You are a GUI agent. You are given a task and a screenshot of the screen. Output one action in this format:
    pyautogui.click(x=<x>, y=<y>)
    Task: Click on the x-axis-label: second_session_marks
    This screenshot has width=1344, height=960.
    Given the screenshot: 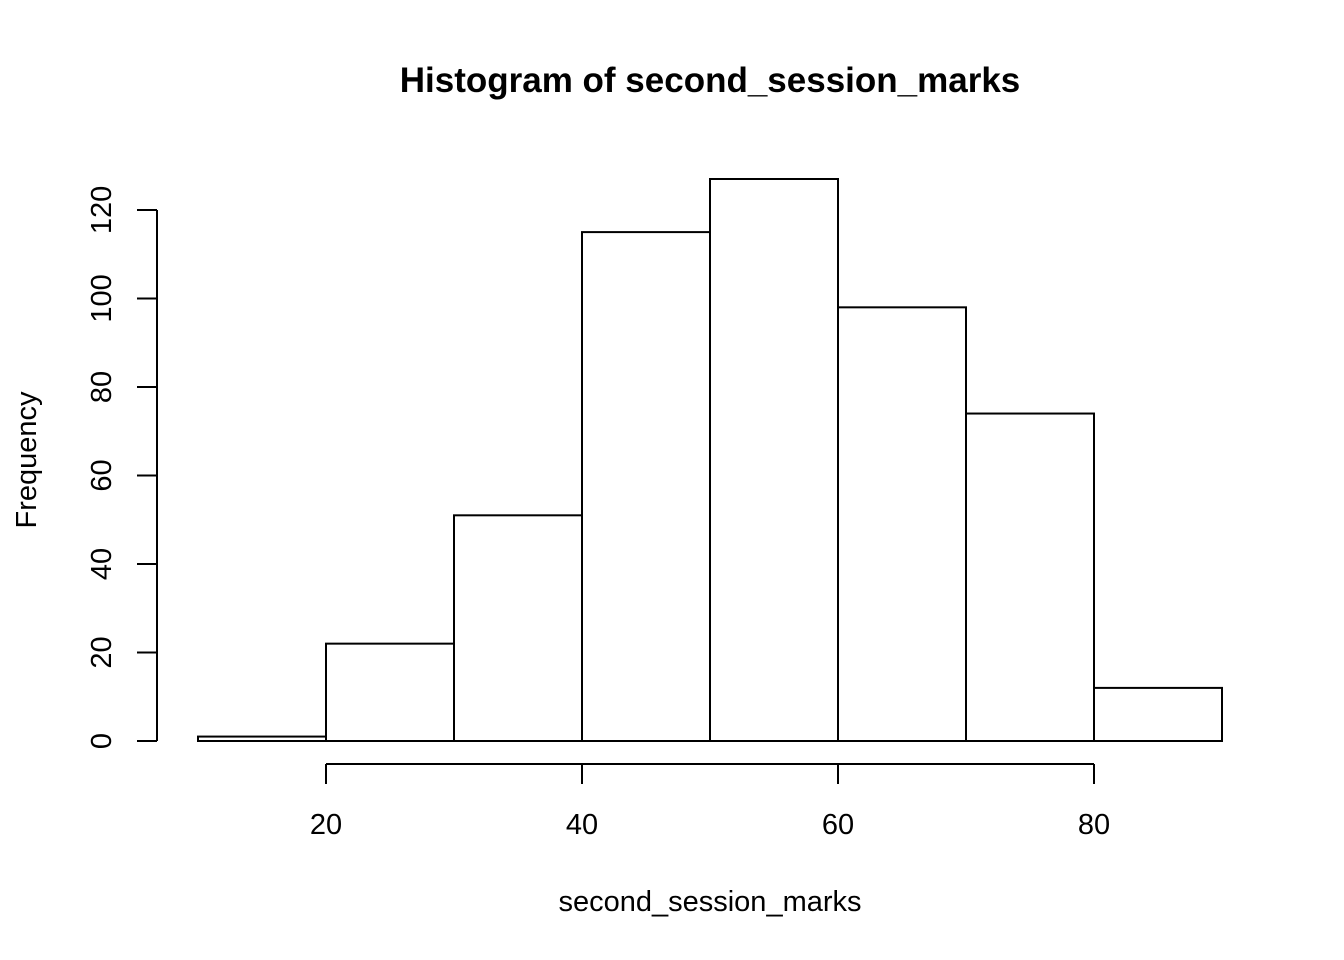 What is the action you would take?
    pyautogui.click(x=709, y=902)
    